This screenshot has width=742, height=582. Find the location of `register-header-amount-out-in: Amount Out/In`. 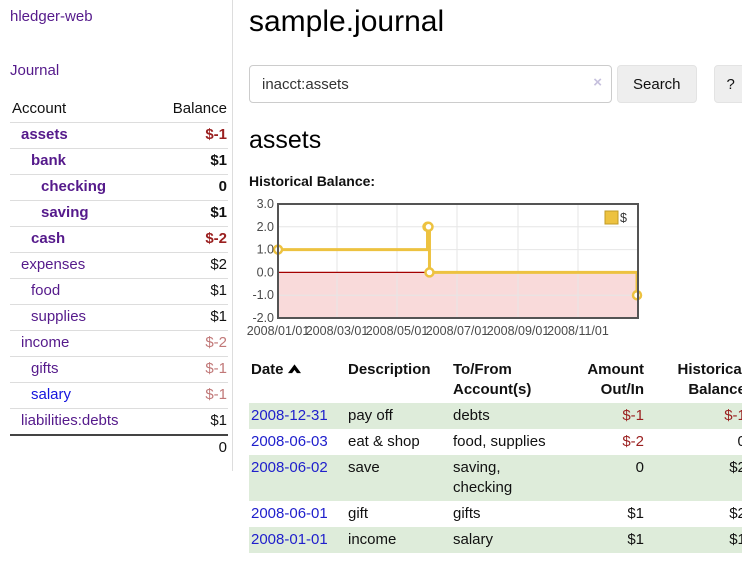

register-header-amount-out-in: Amount Out/In is located at coordinates (615, 379).